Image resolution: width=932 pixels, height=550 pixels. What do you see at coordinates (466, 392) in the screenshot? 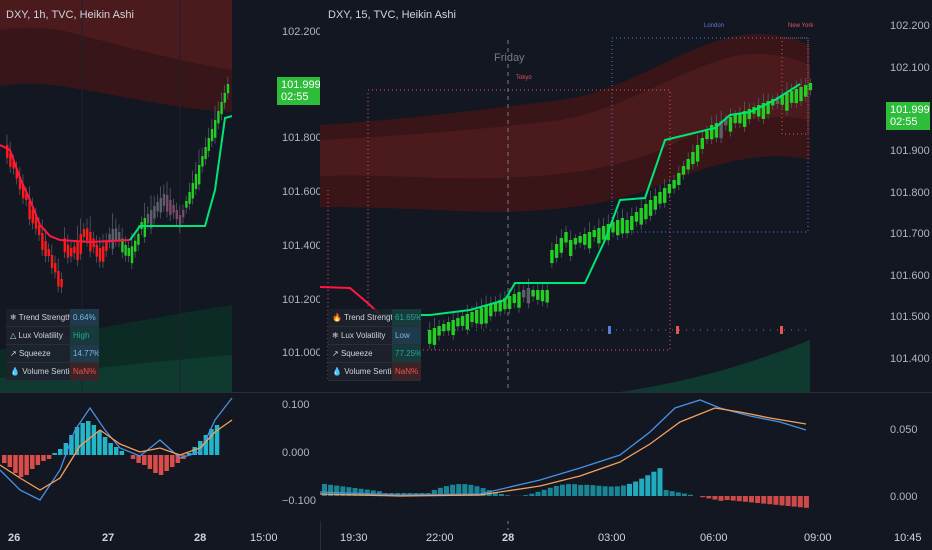
I see `pane-divider` at bounding box center [466, 392].